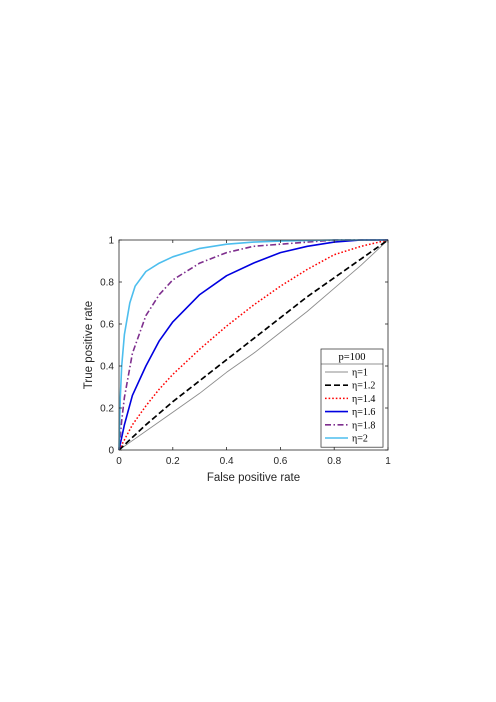 The image size is (496, 702). I want to click on y-tick-label: 0.2, so click(107, 409).